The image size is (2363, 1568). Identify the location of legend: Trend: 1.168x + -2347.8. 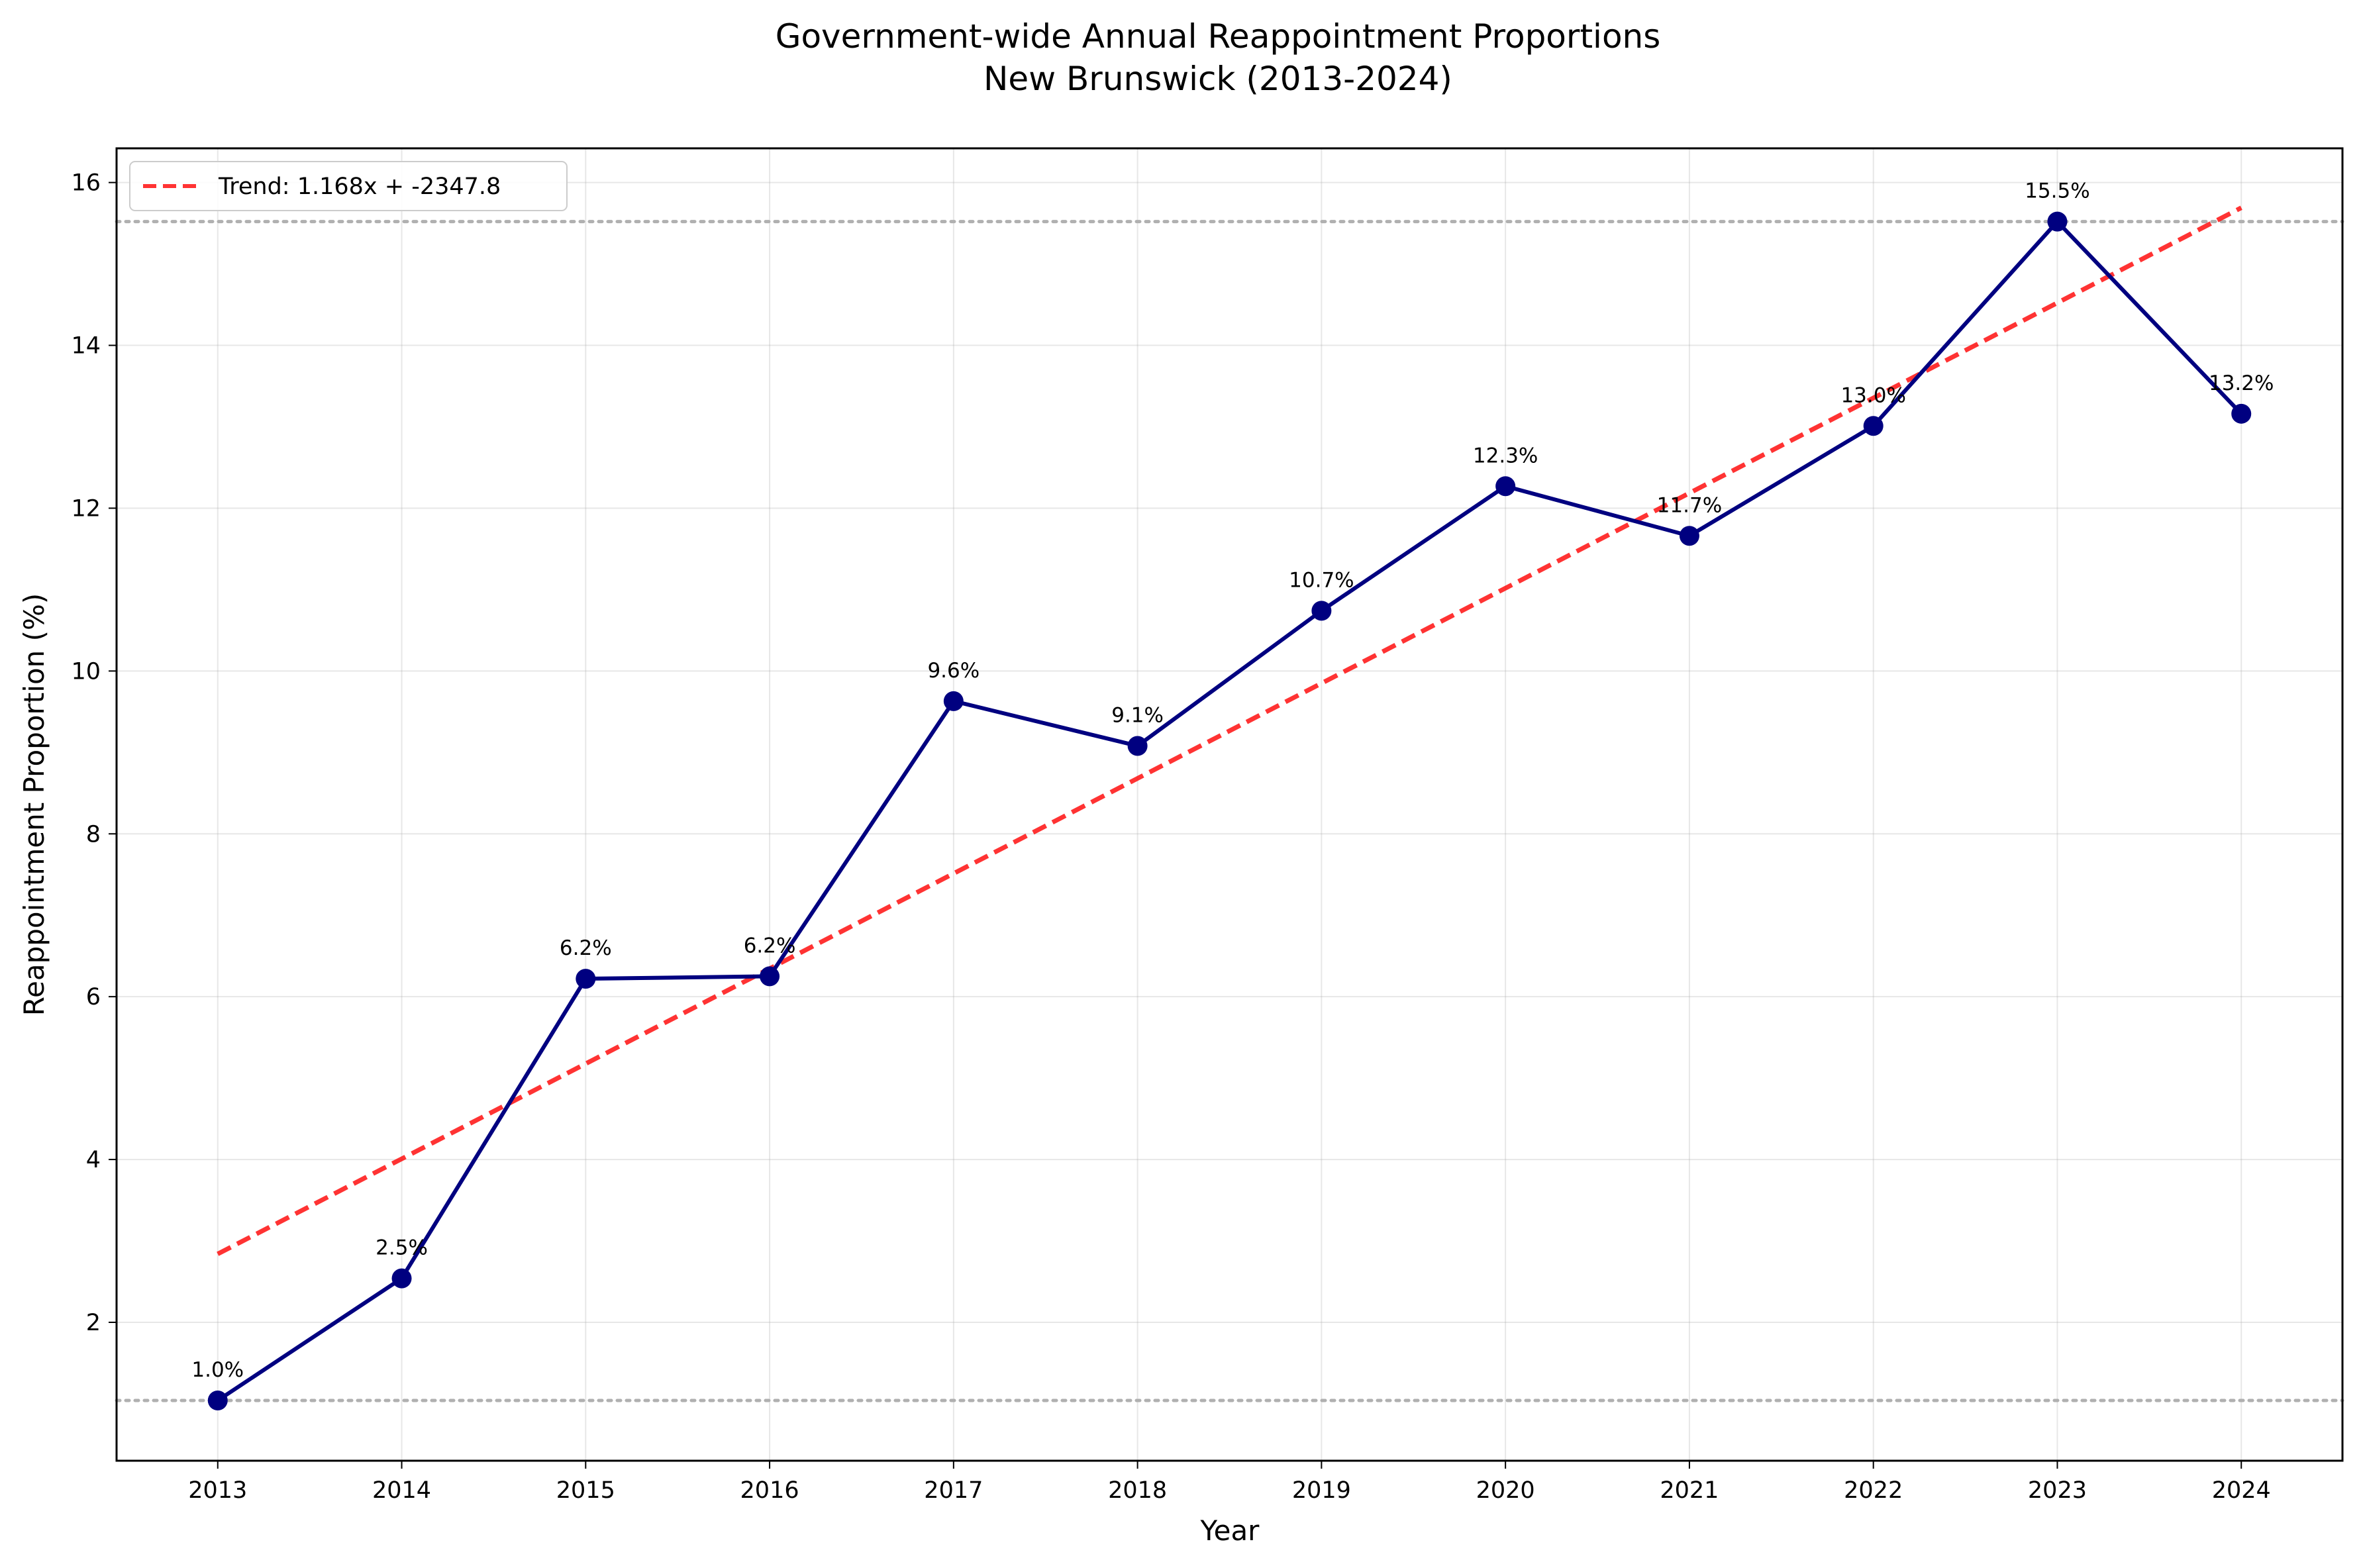
(349, 186).